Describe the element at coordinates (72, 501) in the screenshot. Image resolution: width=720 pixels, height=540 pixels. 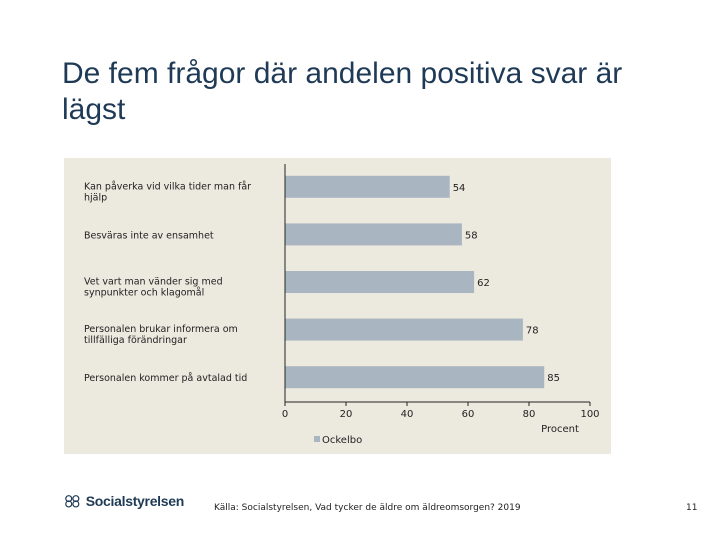
I see `logo-emblem-icon` at that location.